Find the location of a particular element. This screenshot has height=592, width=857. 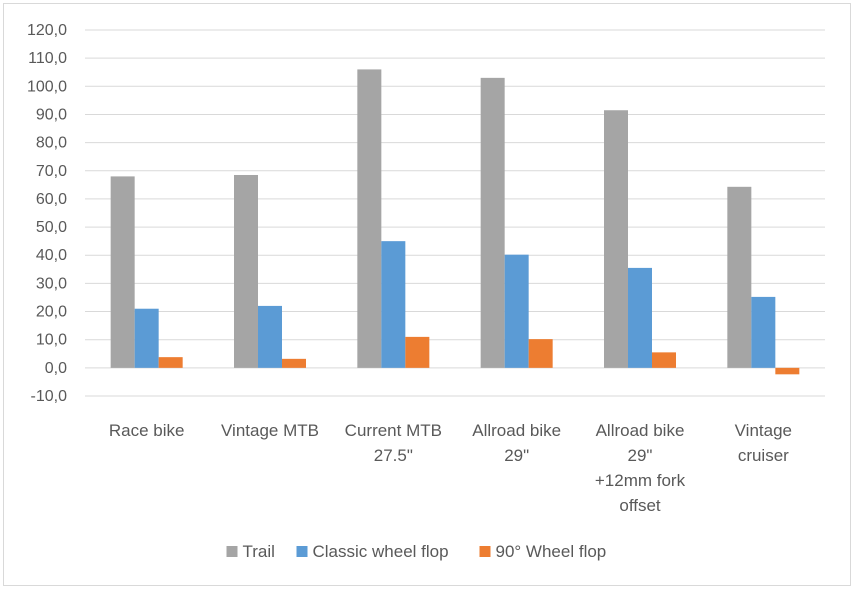

legend-label: 90° Wheel flop is located at coordinates (551, 551).